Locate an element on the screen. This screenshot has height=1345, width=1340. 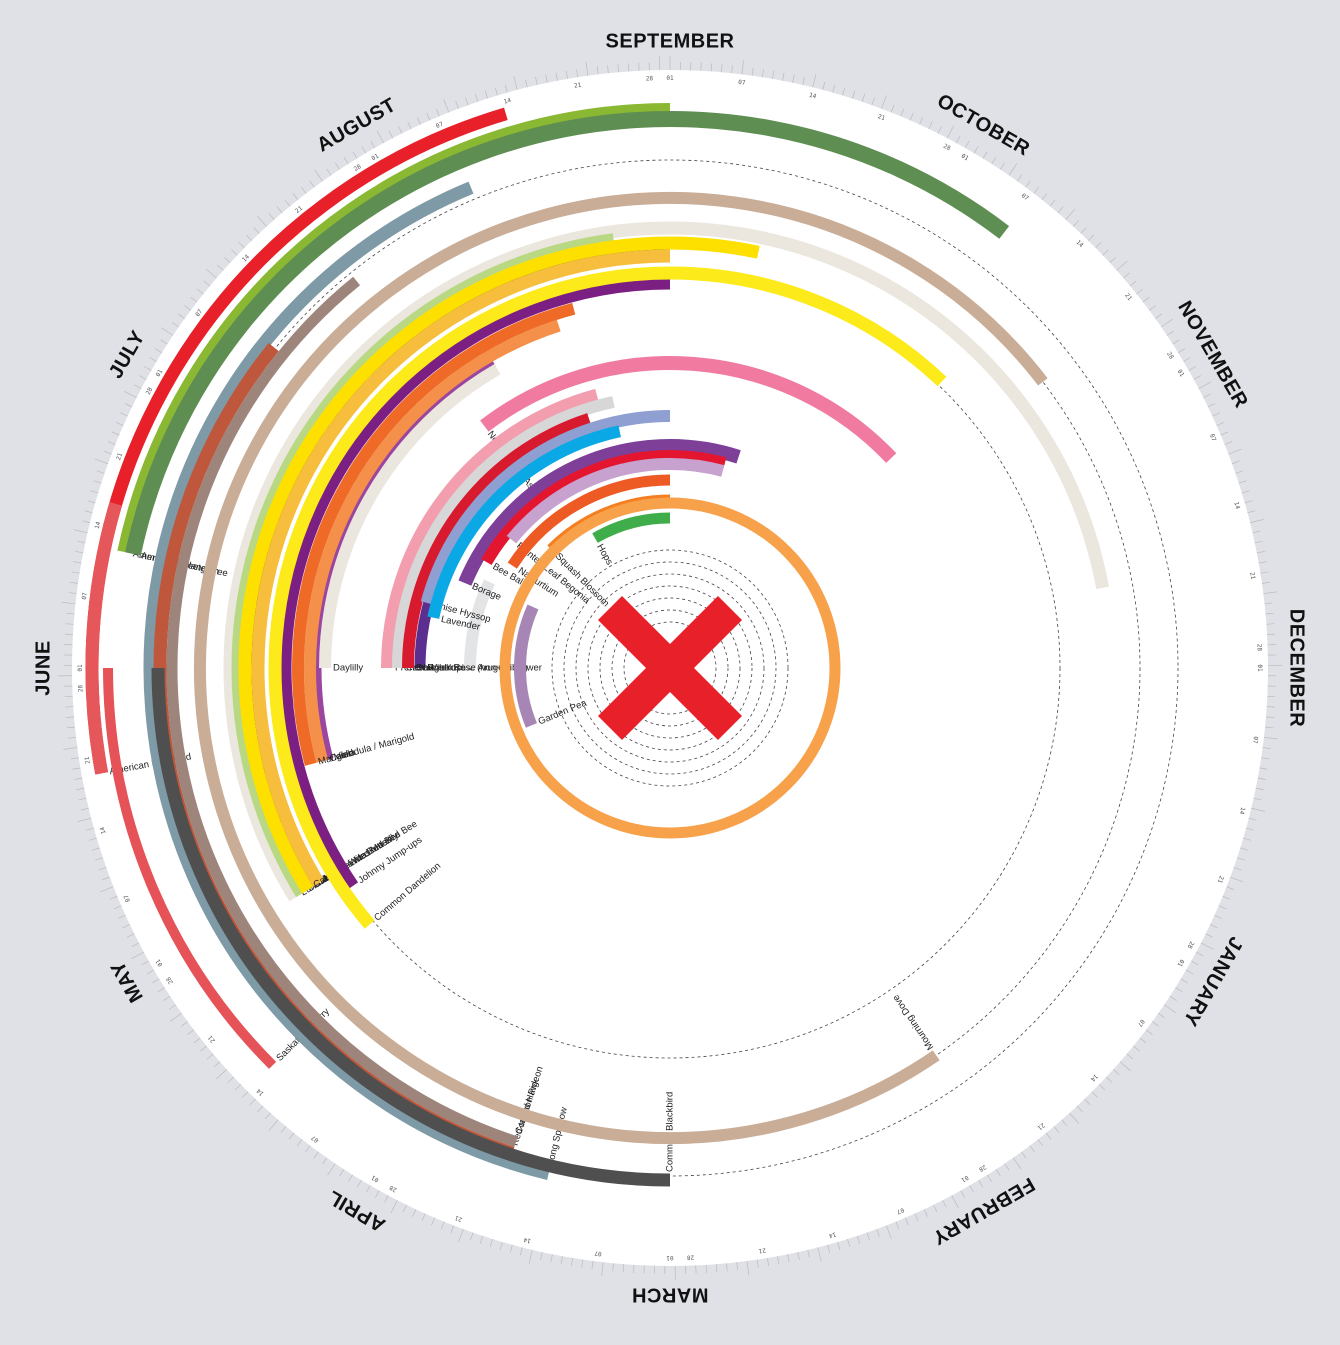
label-common-blackbird: Common Blackbird is located at coordinates (670, 1132).